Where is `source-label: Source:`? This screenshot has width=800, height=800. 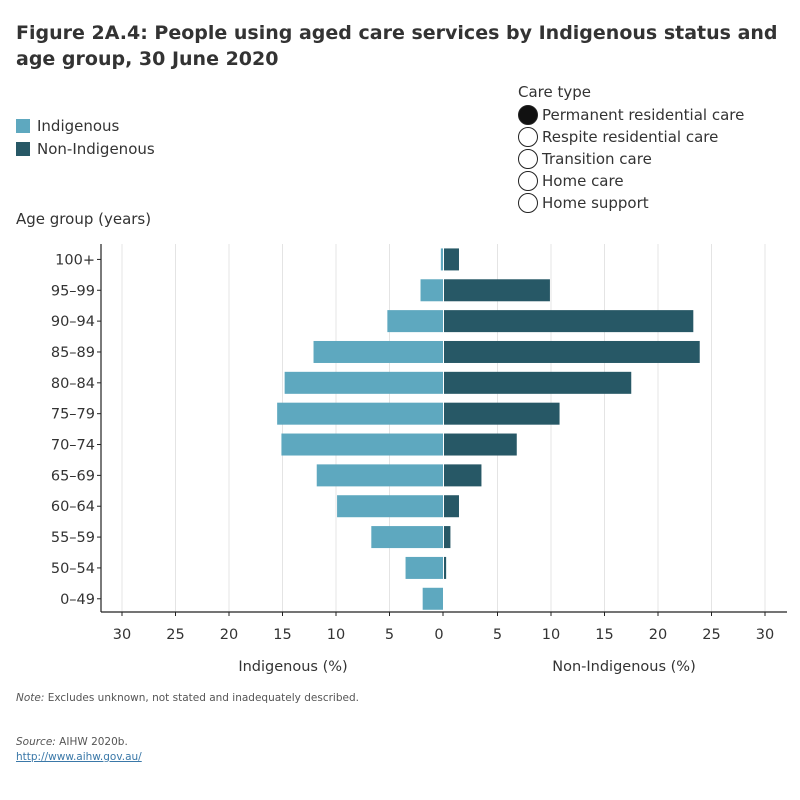
source-label: Source: is located at coordinates (36, 742).